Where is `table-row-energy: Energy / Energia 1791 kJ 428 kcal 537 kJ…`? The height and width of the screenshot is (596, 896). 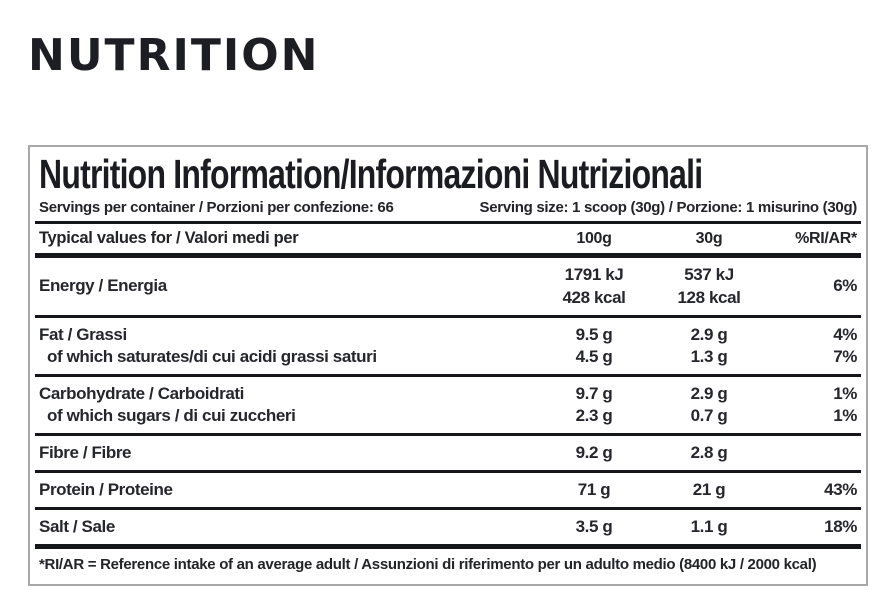
table-row-energy: Energy / Energia 1791 kJ 428 kcal 537 kJ… is located at coordinates (448, 286).